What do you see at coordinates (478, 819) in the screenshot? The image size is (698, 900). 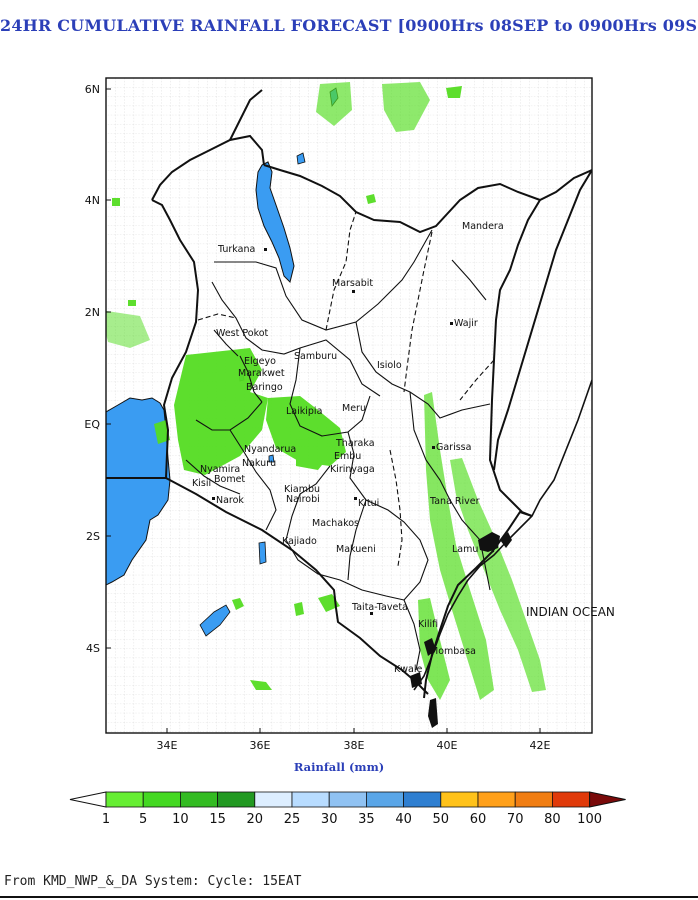 I see `colorbar-tick: 60` at bounding box center [478, 819].